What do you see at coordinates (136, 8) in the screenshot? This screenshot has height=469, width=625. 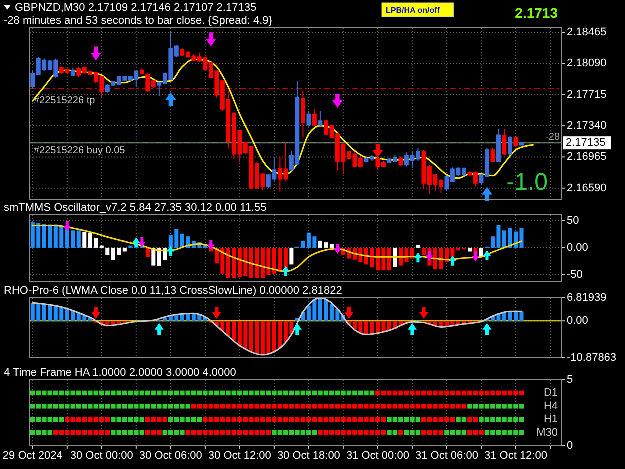 I see `chart-title: GBPNZD,M30 2.17109 2.17146 2.17107 2.17135` at bounding box center [136, 8].